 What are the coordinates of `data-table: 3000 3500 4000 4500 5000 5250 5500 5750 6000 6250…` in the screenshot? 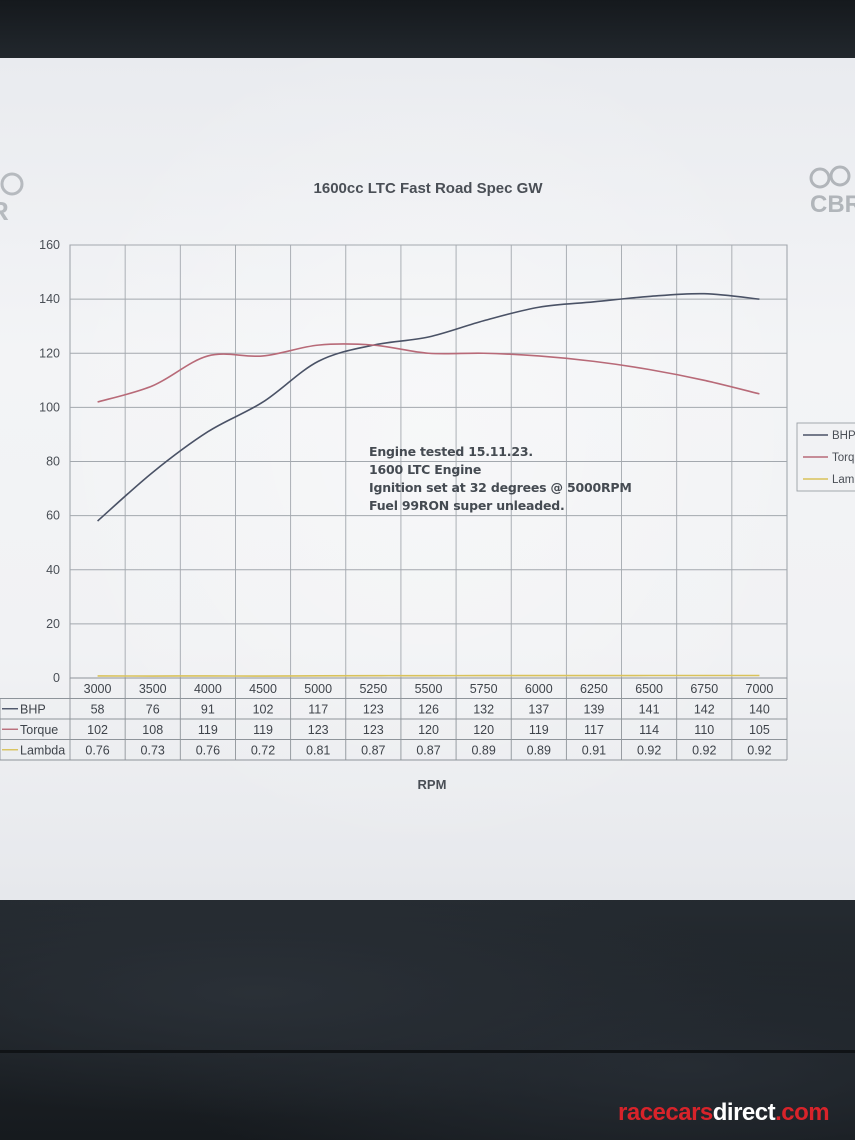 It's located at (394, 719).